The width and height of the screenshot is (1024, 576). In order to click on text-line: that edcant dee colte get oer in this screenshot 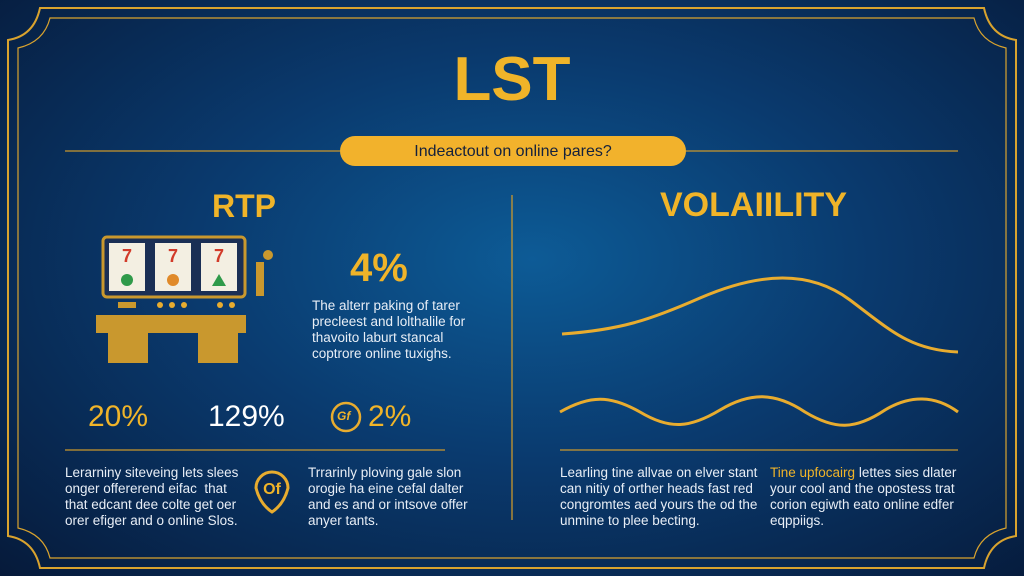, I will do `click(151, 504)`.